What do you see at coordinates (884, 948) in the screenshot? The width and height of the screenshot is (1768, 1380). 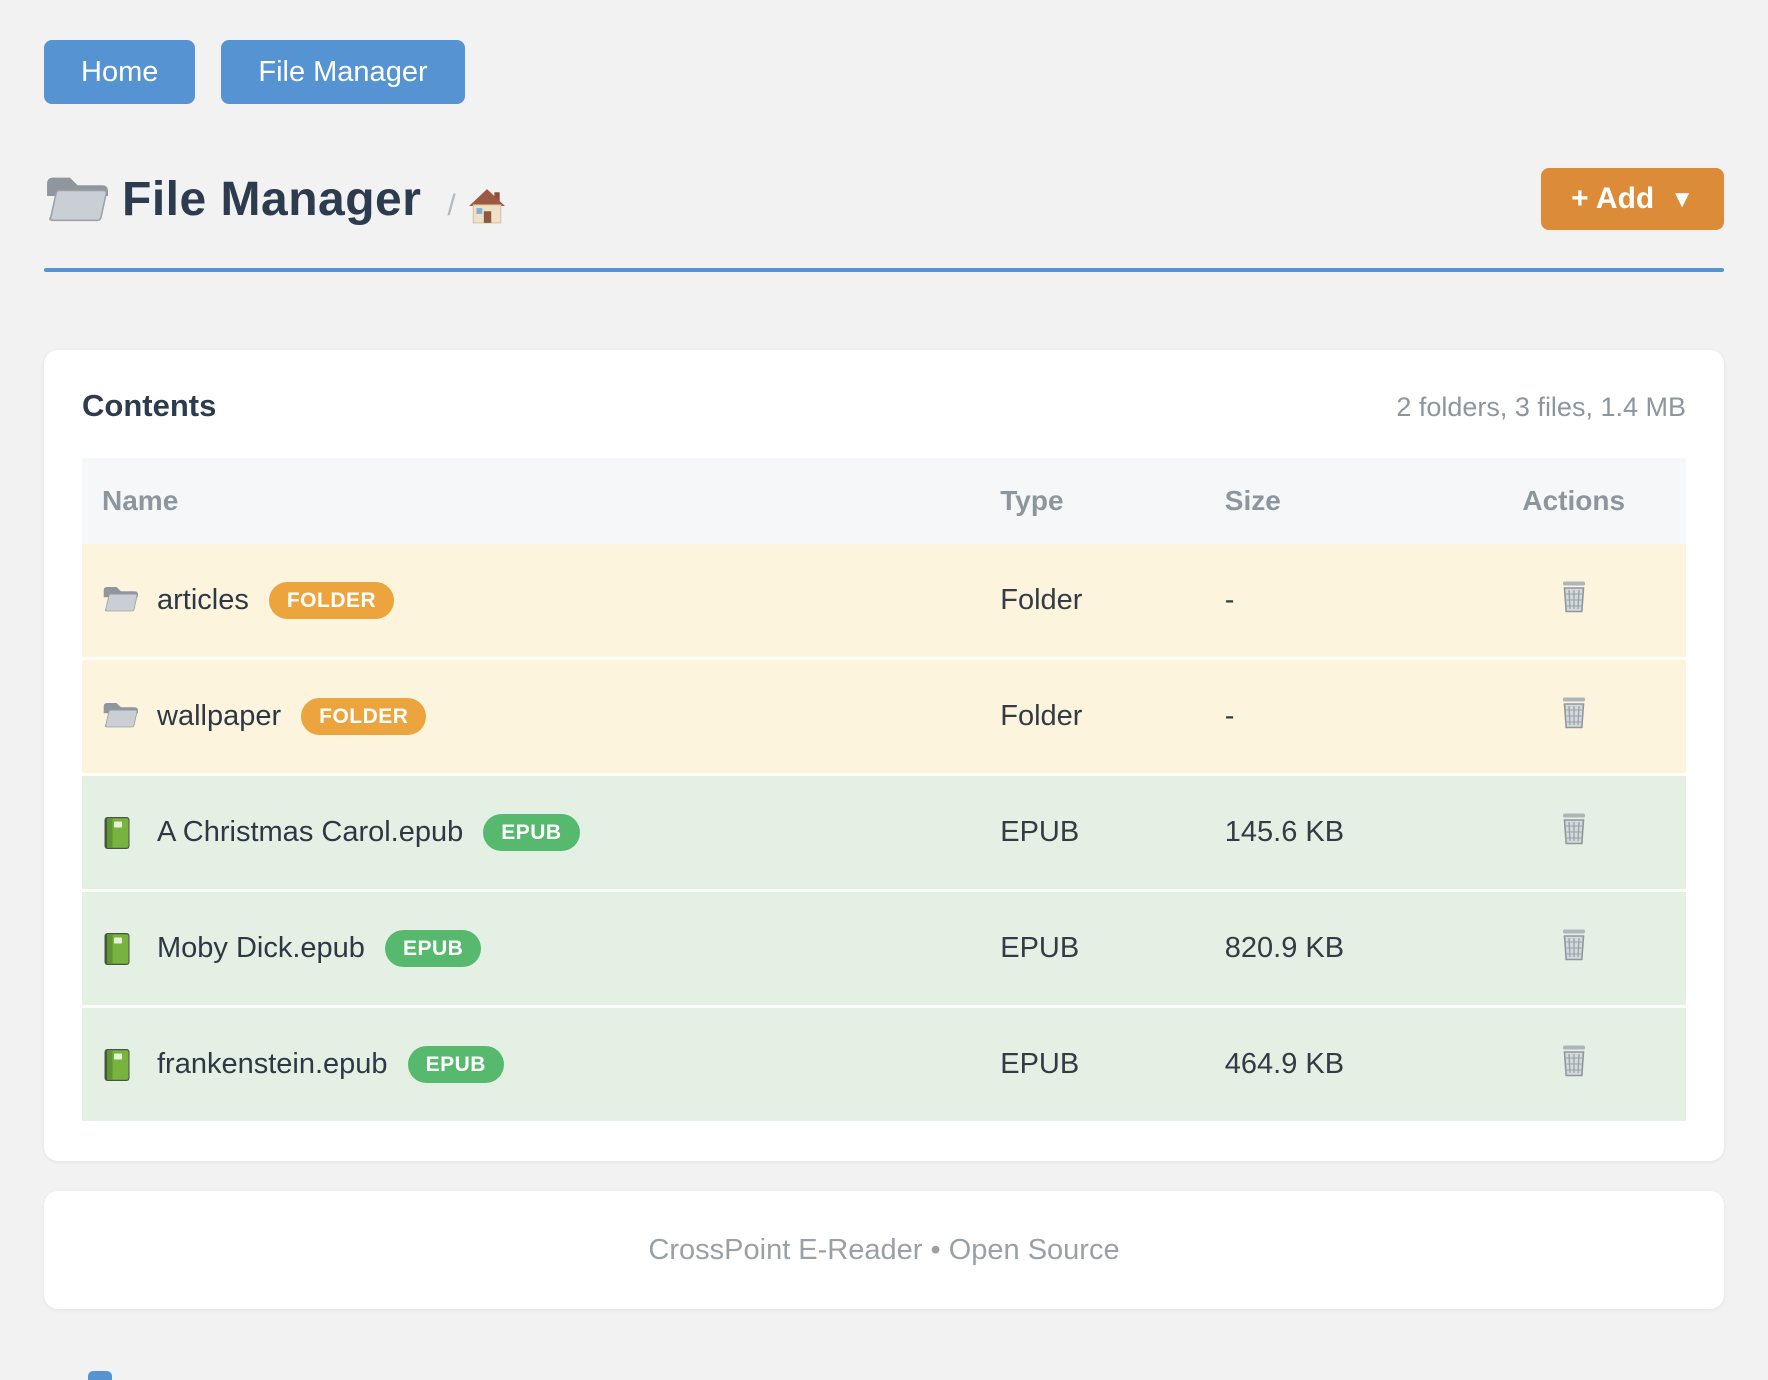 I see `table-row-moby-dick: Moby Dick.epub EPUB EPUB 820.9 KB` at bounding box center [884, 948].